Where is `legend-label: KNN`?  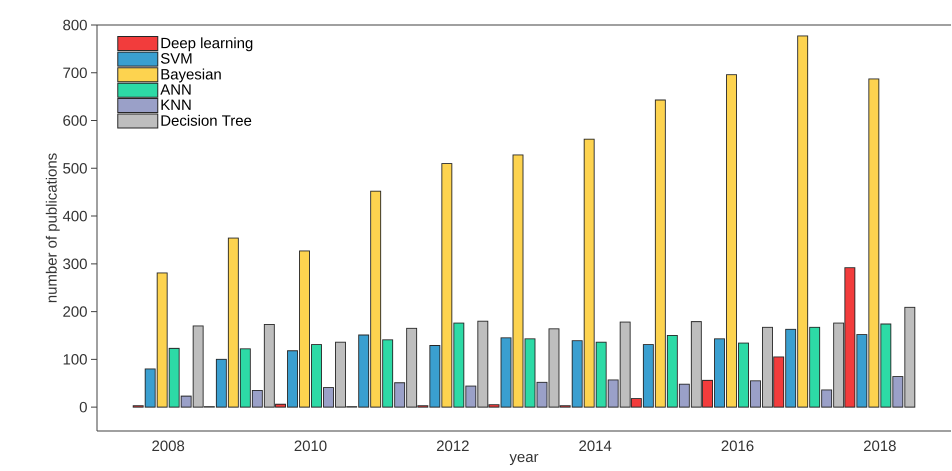 legend-label: KNN is located at coordinates (176, 105).